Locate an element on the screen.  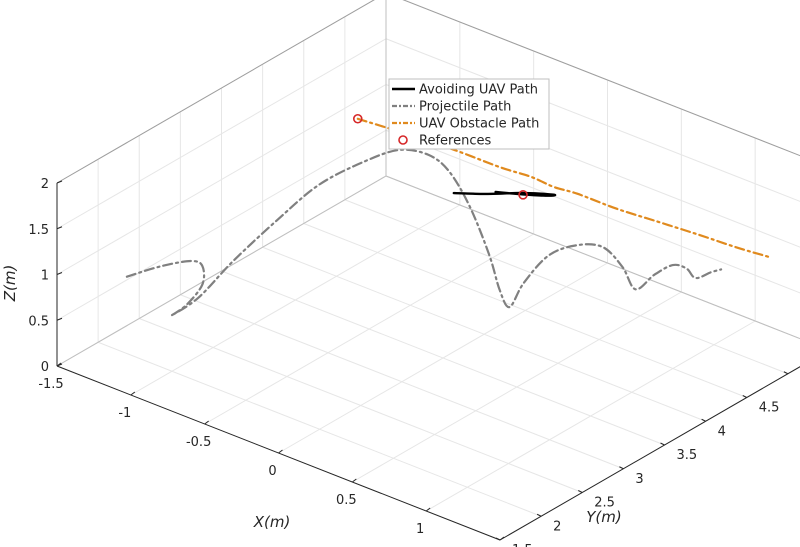
box-edge-top-left is located at coordinates (215, 92).